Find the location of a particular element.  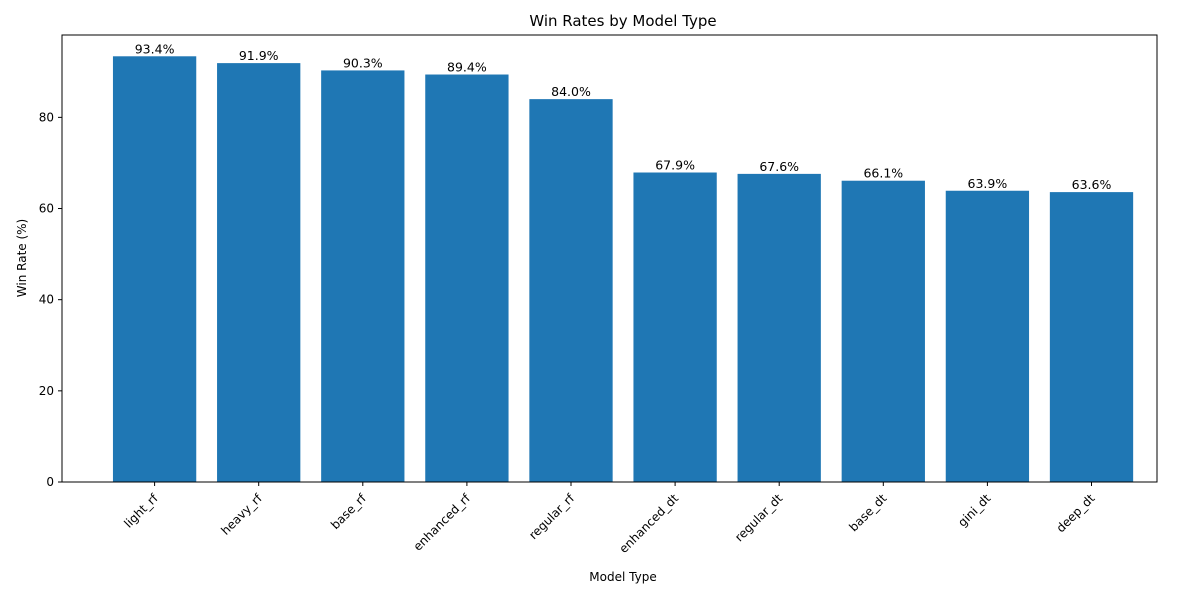

y-axis-label: Win Rate (%) is located at coordinates (22, 258).